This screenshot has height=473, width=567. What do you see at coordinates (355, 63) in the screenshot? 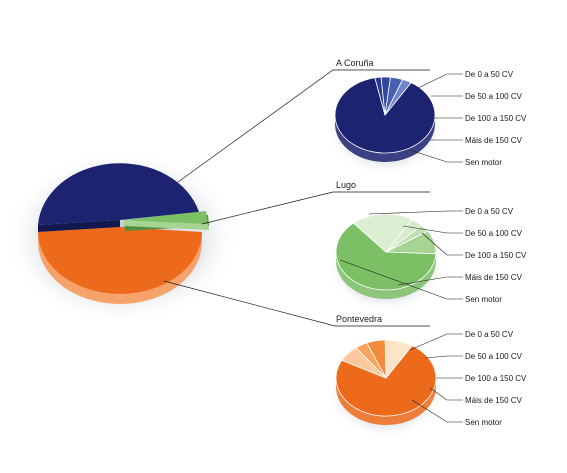
I see `section-title-a-coruna: A Coruña` at bounding box center [355, 63].